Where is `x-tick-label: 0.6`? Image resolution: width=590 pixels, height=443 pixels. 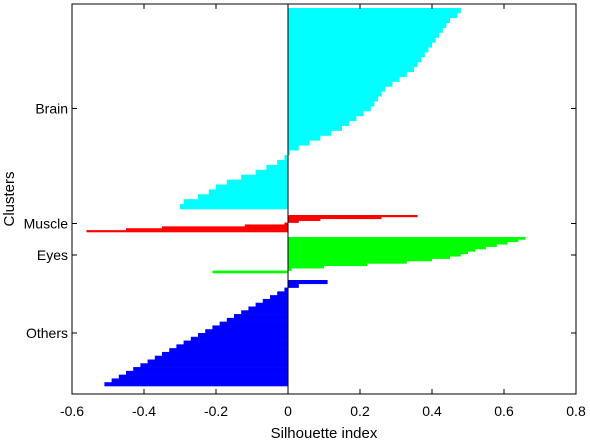
x-tick-label: 0.6 is located at coordinates (504, 411).